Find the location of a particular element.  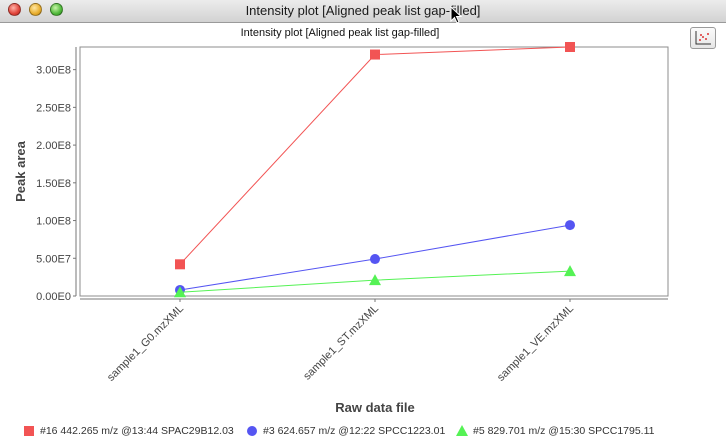

zoom-window-button is located at coordinates (56, 9).